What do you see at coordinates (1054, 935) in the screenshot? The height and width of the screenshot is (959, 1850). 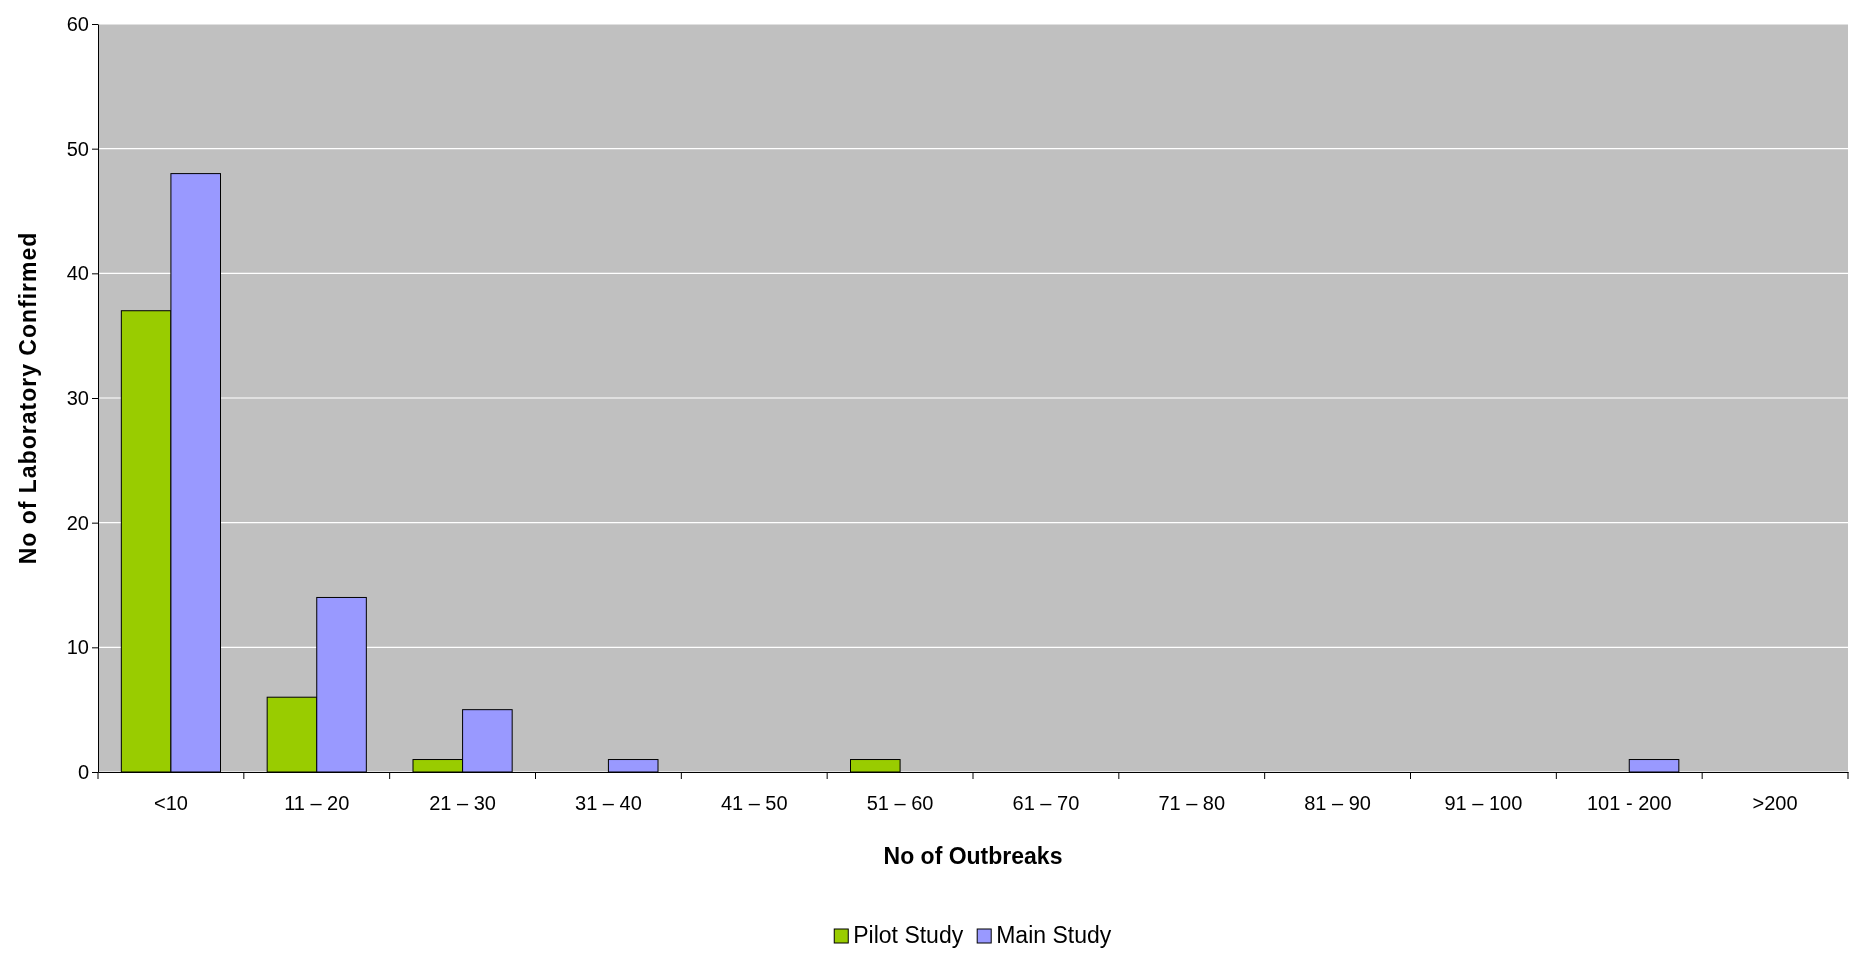 I see `legend-label: Main Study` at bounding box center [1054, 935].